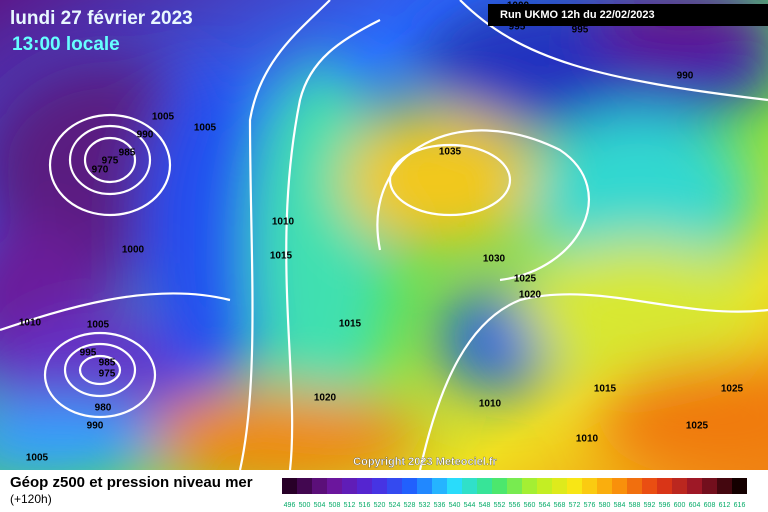 The height and width of the screenshot is (512, 768). I want to click on scale-label: 500, so click(305, 505).